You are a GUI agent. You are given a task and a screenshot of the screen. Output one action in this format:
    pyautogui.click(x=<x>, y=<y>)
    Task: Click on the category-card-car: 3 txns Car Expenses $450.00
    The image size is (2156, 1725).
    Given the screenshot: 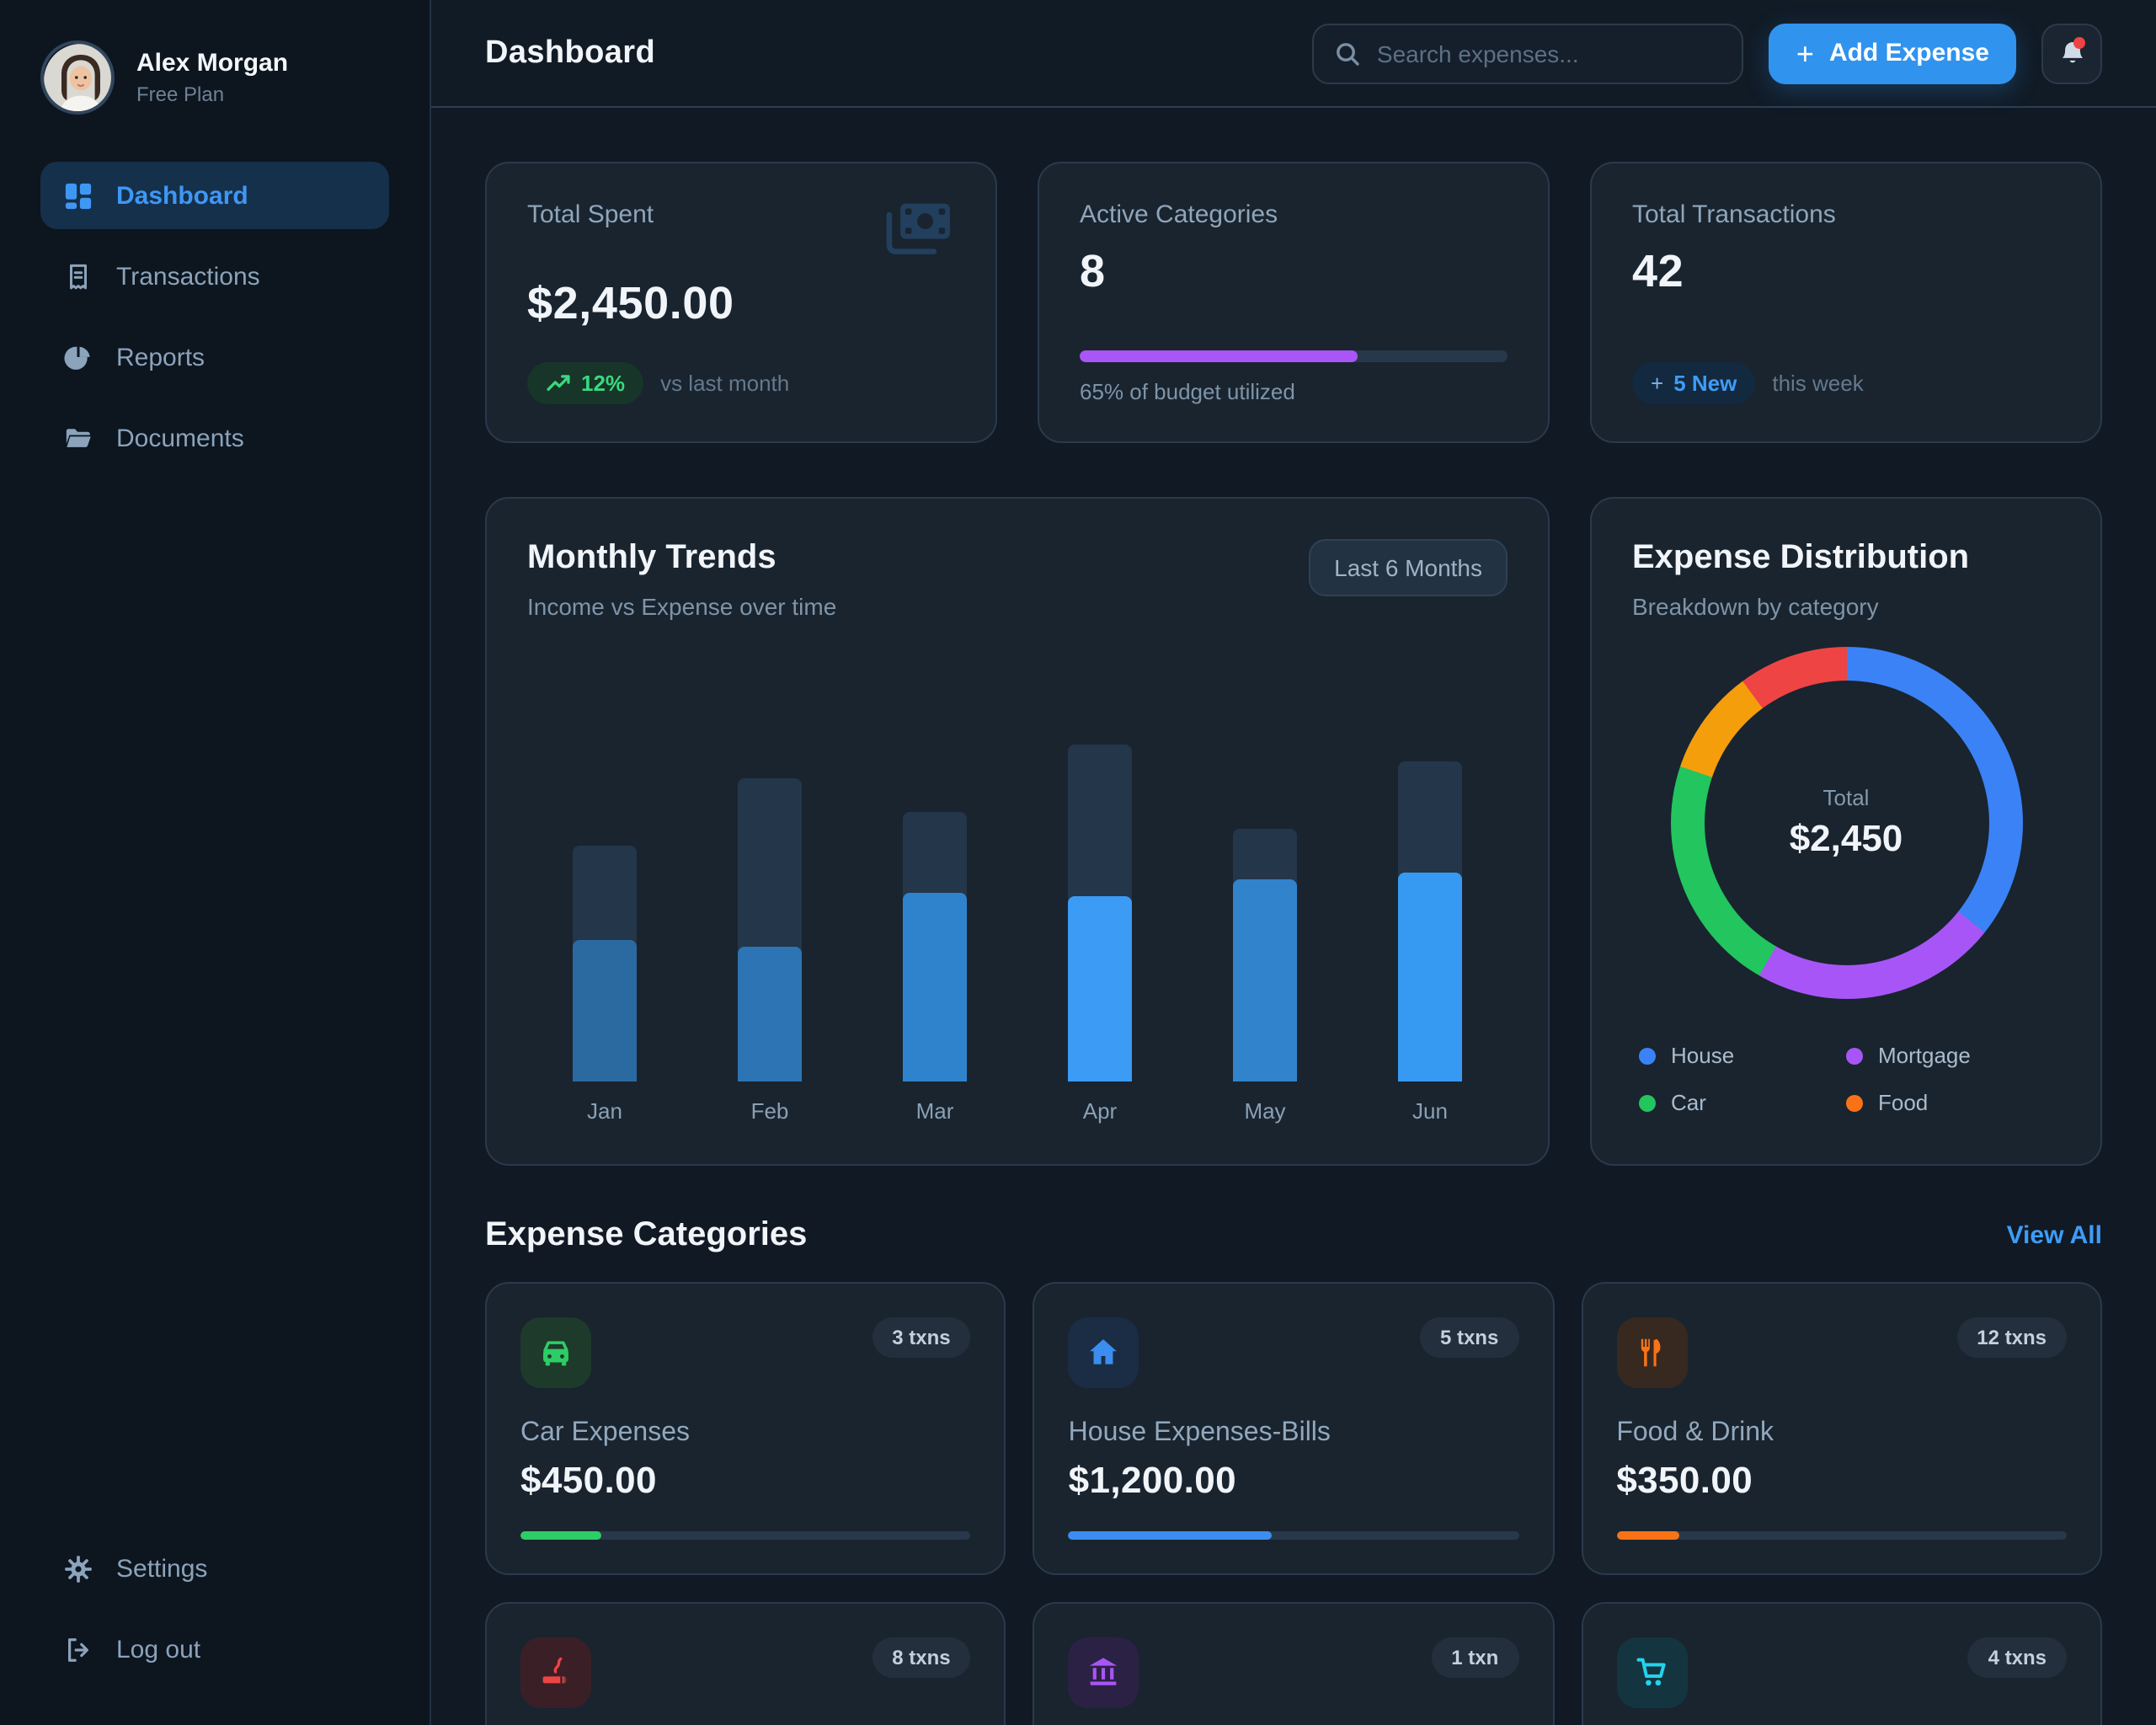 What is the action you would take?
    pyautogui.click(x=745, y=1428)
    